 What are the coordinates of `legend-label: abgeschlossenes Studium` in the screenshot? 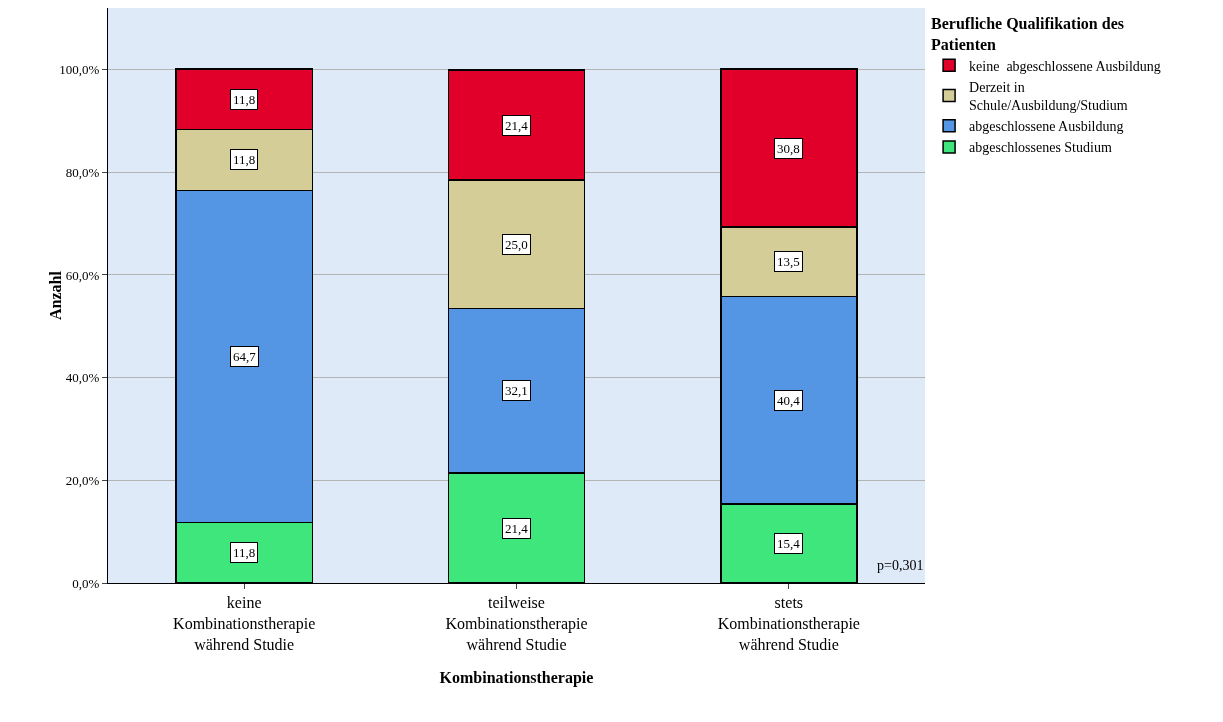 It's located at (1040, 148).